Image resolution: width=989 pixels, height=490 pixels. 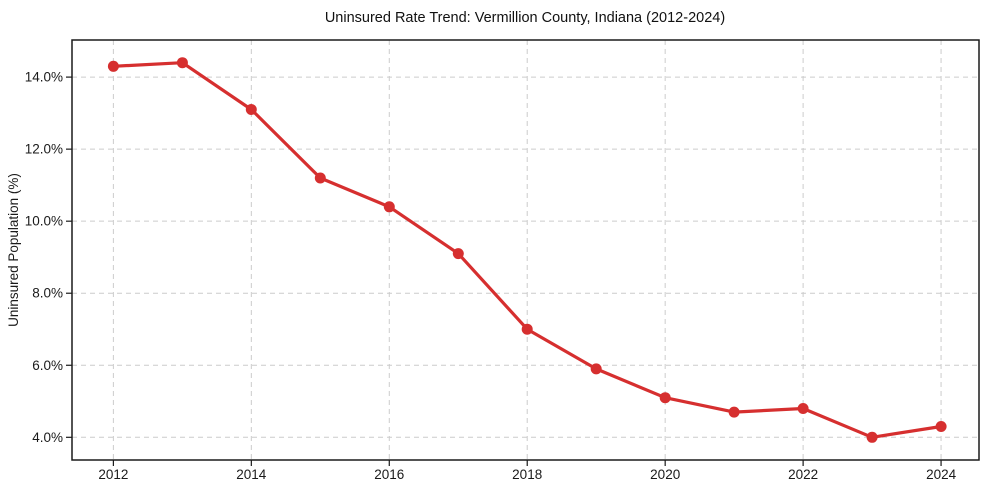 What do you see at coordinates (527, 474) in the screenshot?
I see `x-tick-label: 2018` at bounding box center [527, 474].